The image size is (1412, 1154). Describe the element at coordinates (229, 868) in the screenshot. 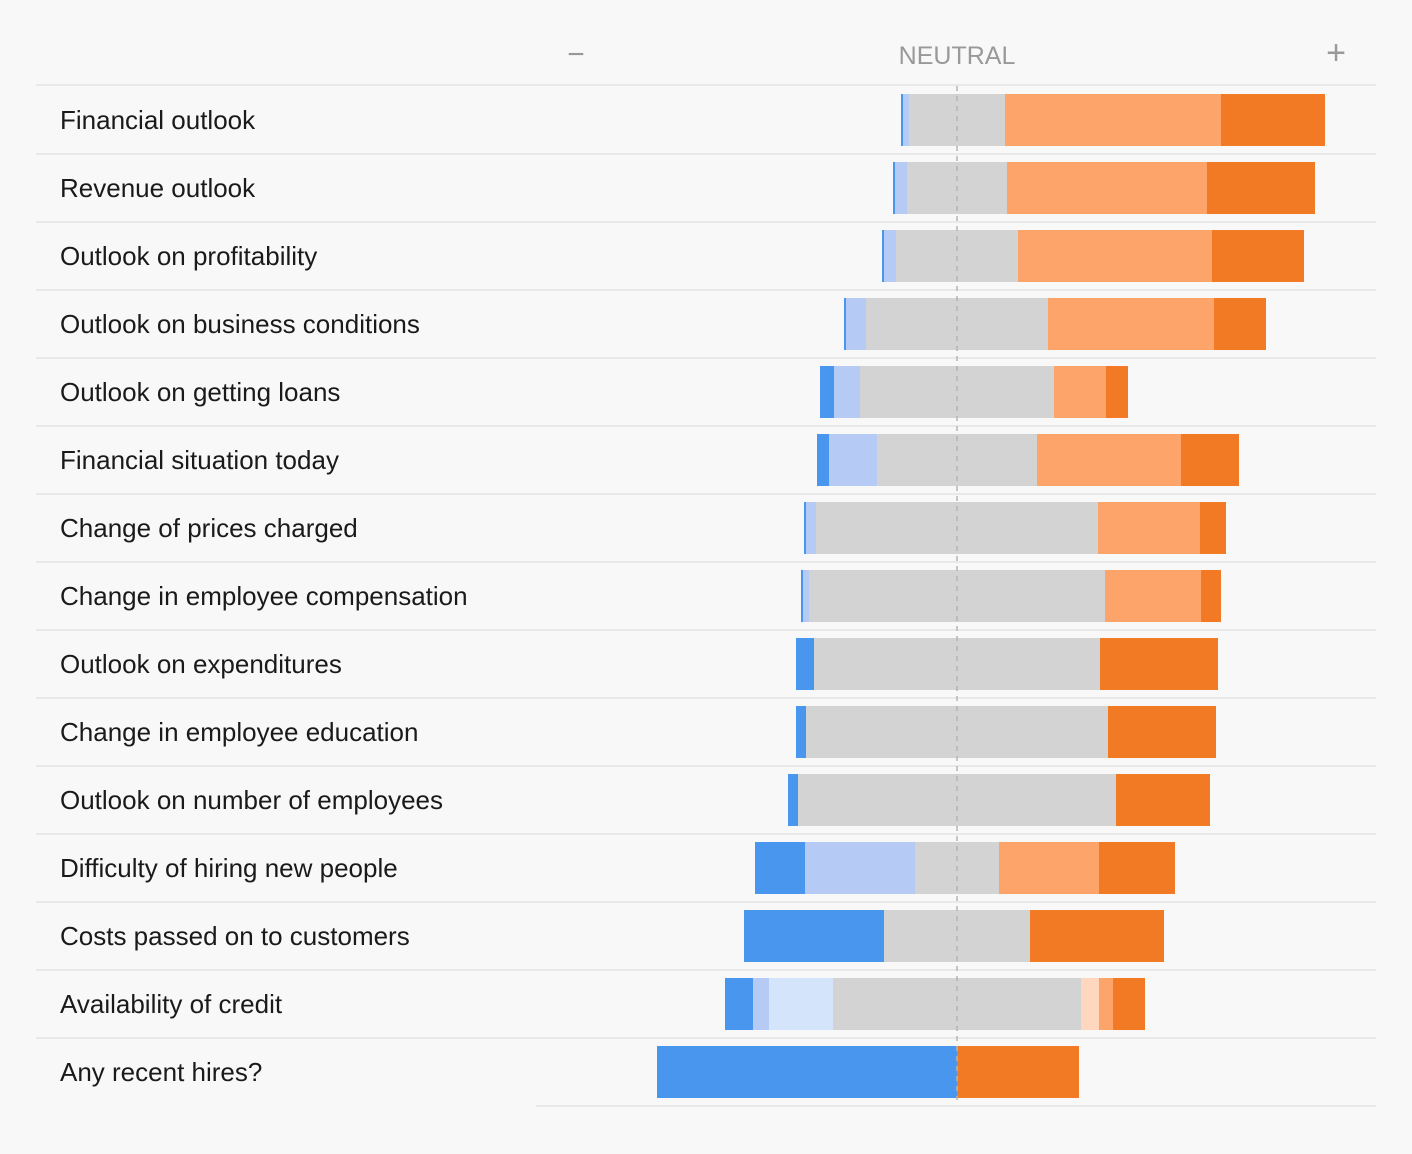

I see `row-label: Difficulty of hiring new people` at that location.